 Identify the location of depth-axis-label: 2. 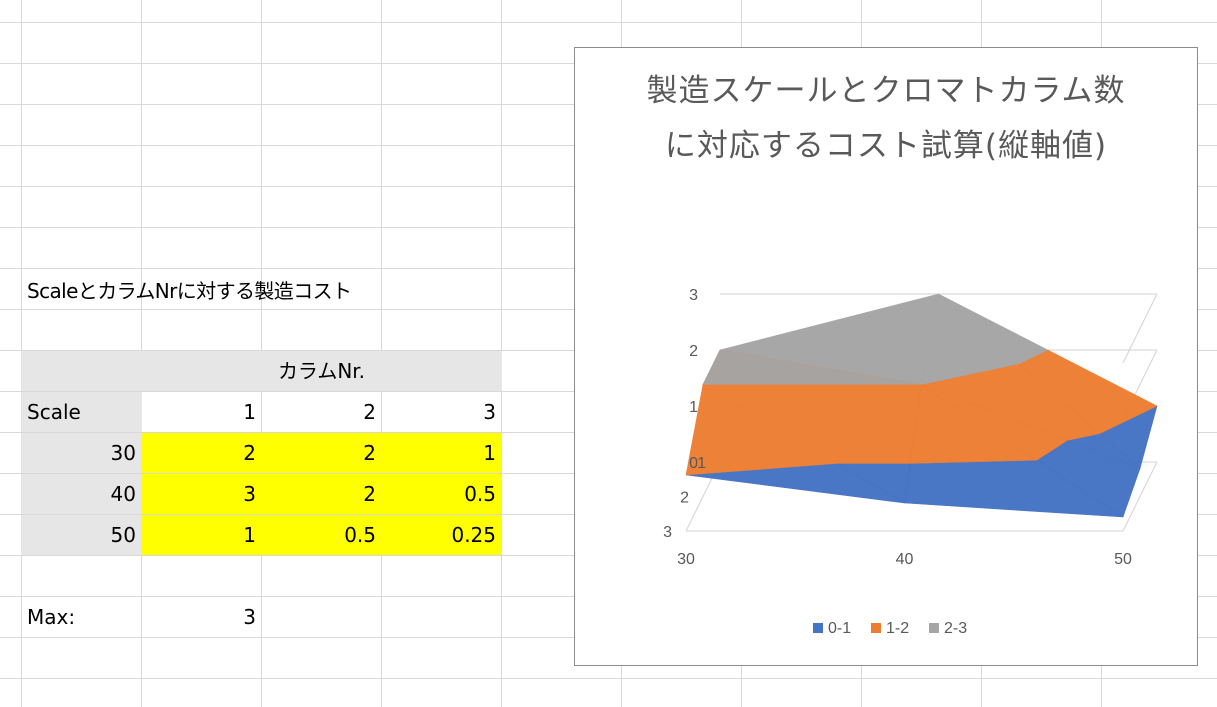
(684, 498).